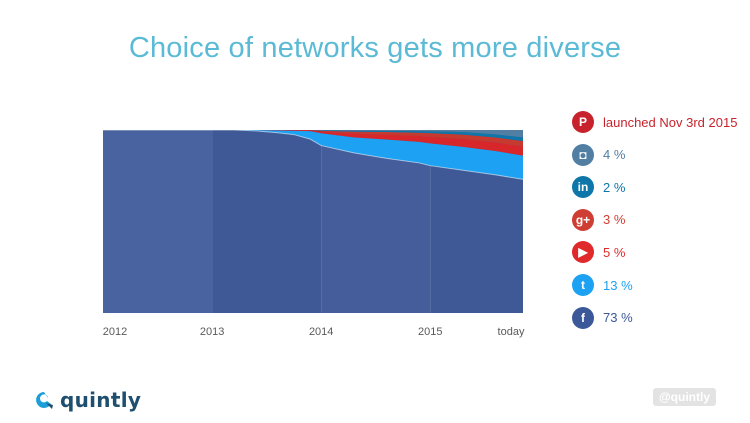 This screenshot has width=750, height=423. Describe the element at coordinates (598, 187) in the screenshot. I see `legend-item-linkedin: in 2 %` at that location.